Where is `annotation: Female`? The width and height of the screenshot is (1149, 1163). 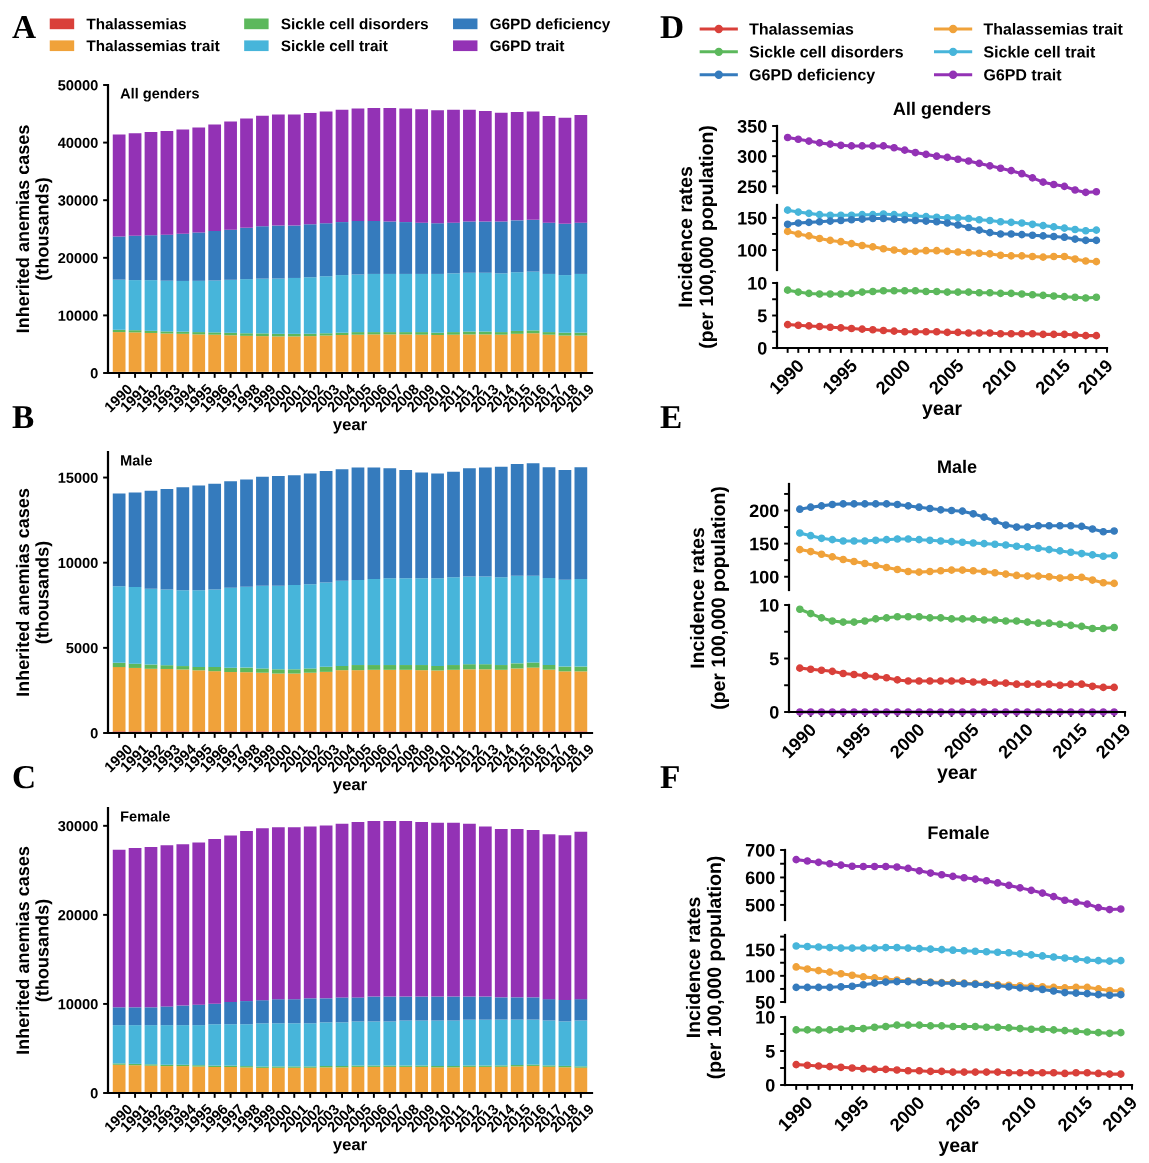
annotation: Female is located at coordinates (145, 816).